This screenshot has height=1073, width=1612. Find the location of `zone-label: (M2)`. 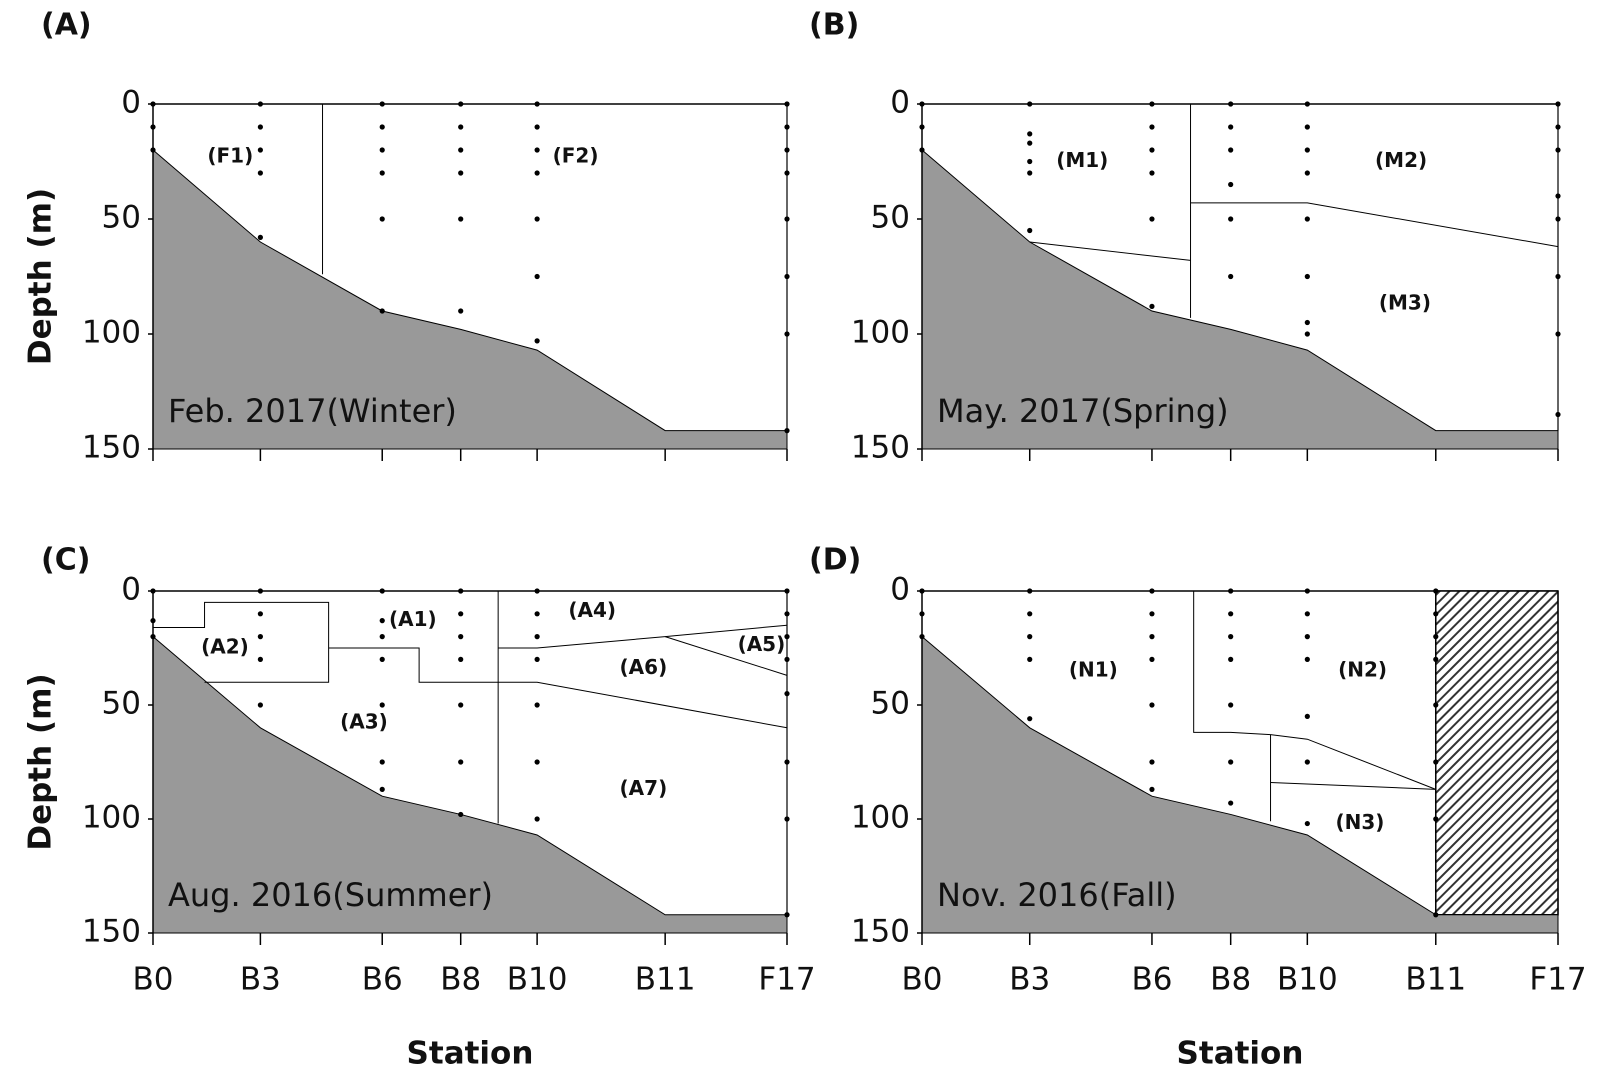

zone-label: (M2) is located at coordinates (1401, 160).